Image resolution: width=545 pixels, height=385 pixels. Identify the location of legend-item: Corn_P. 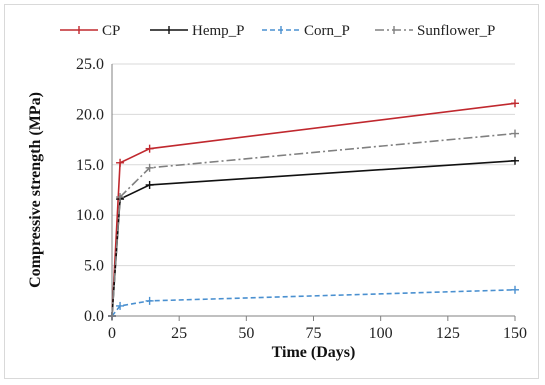
(306, 31).